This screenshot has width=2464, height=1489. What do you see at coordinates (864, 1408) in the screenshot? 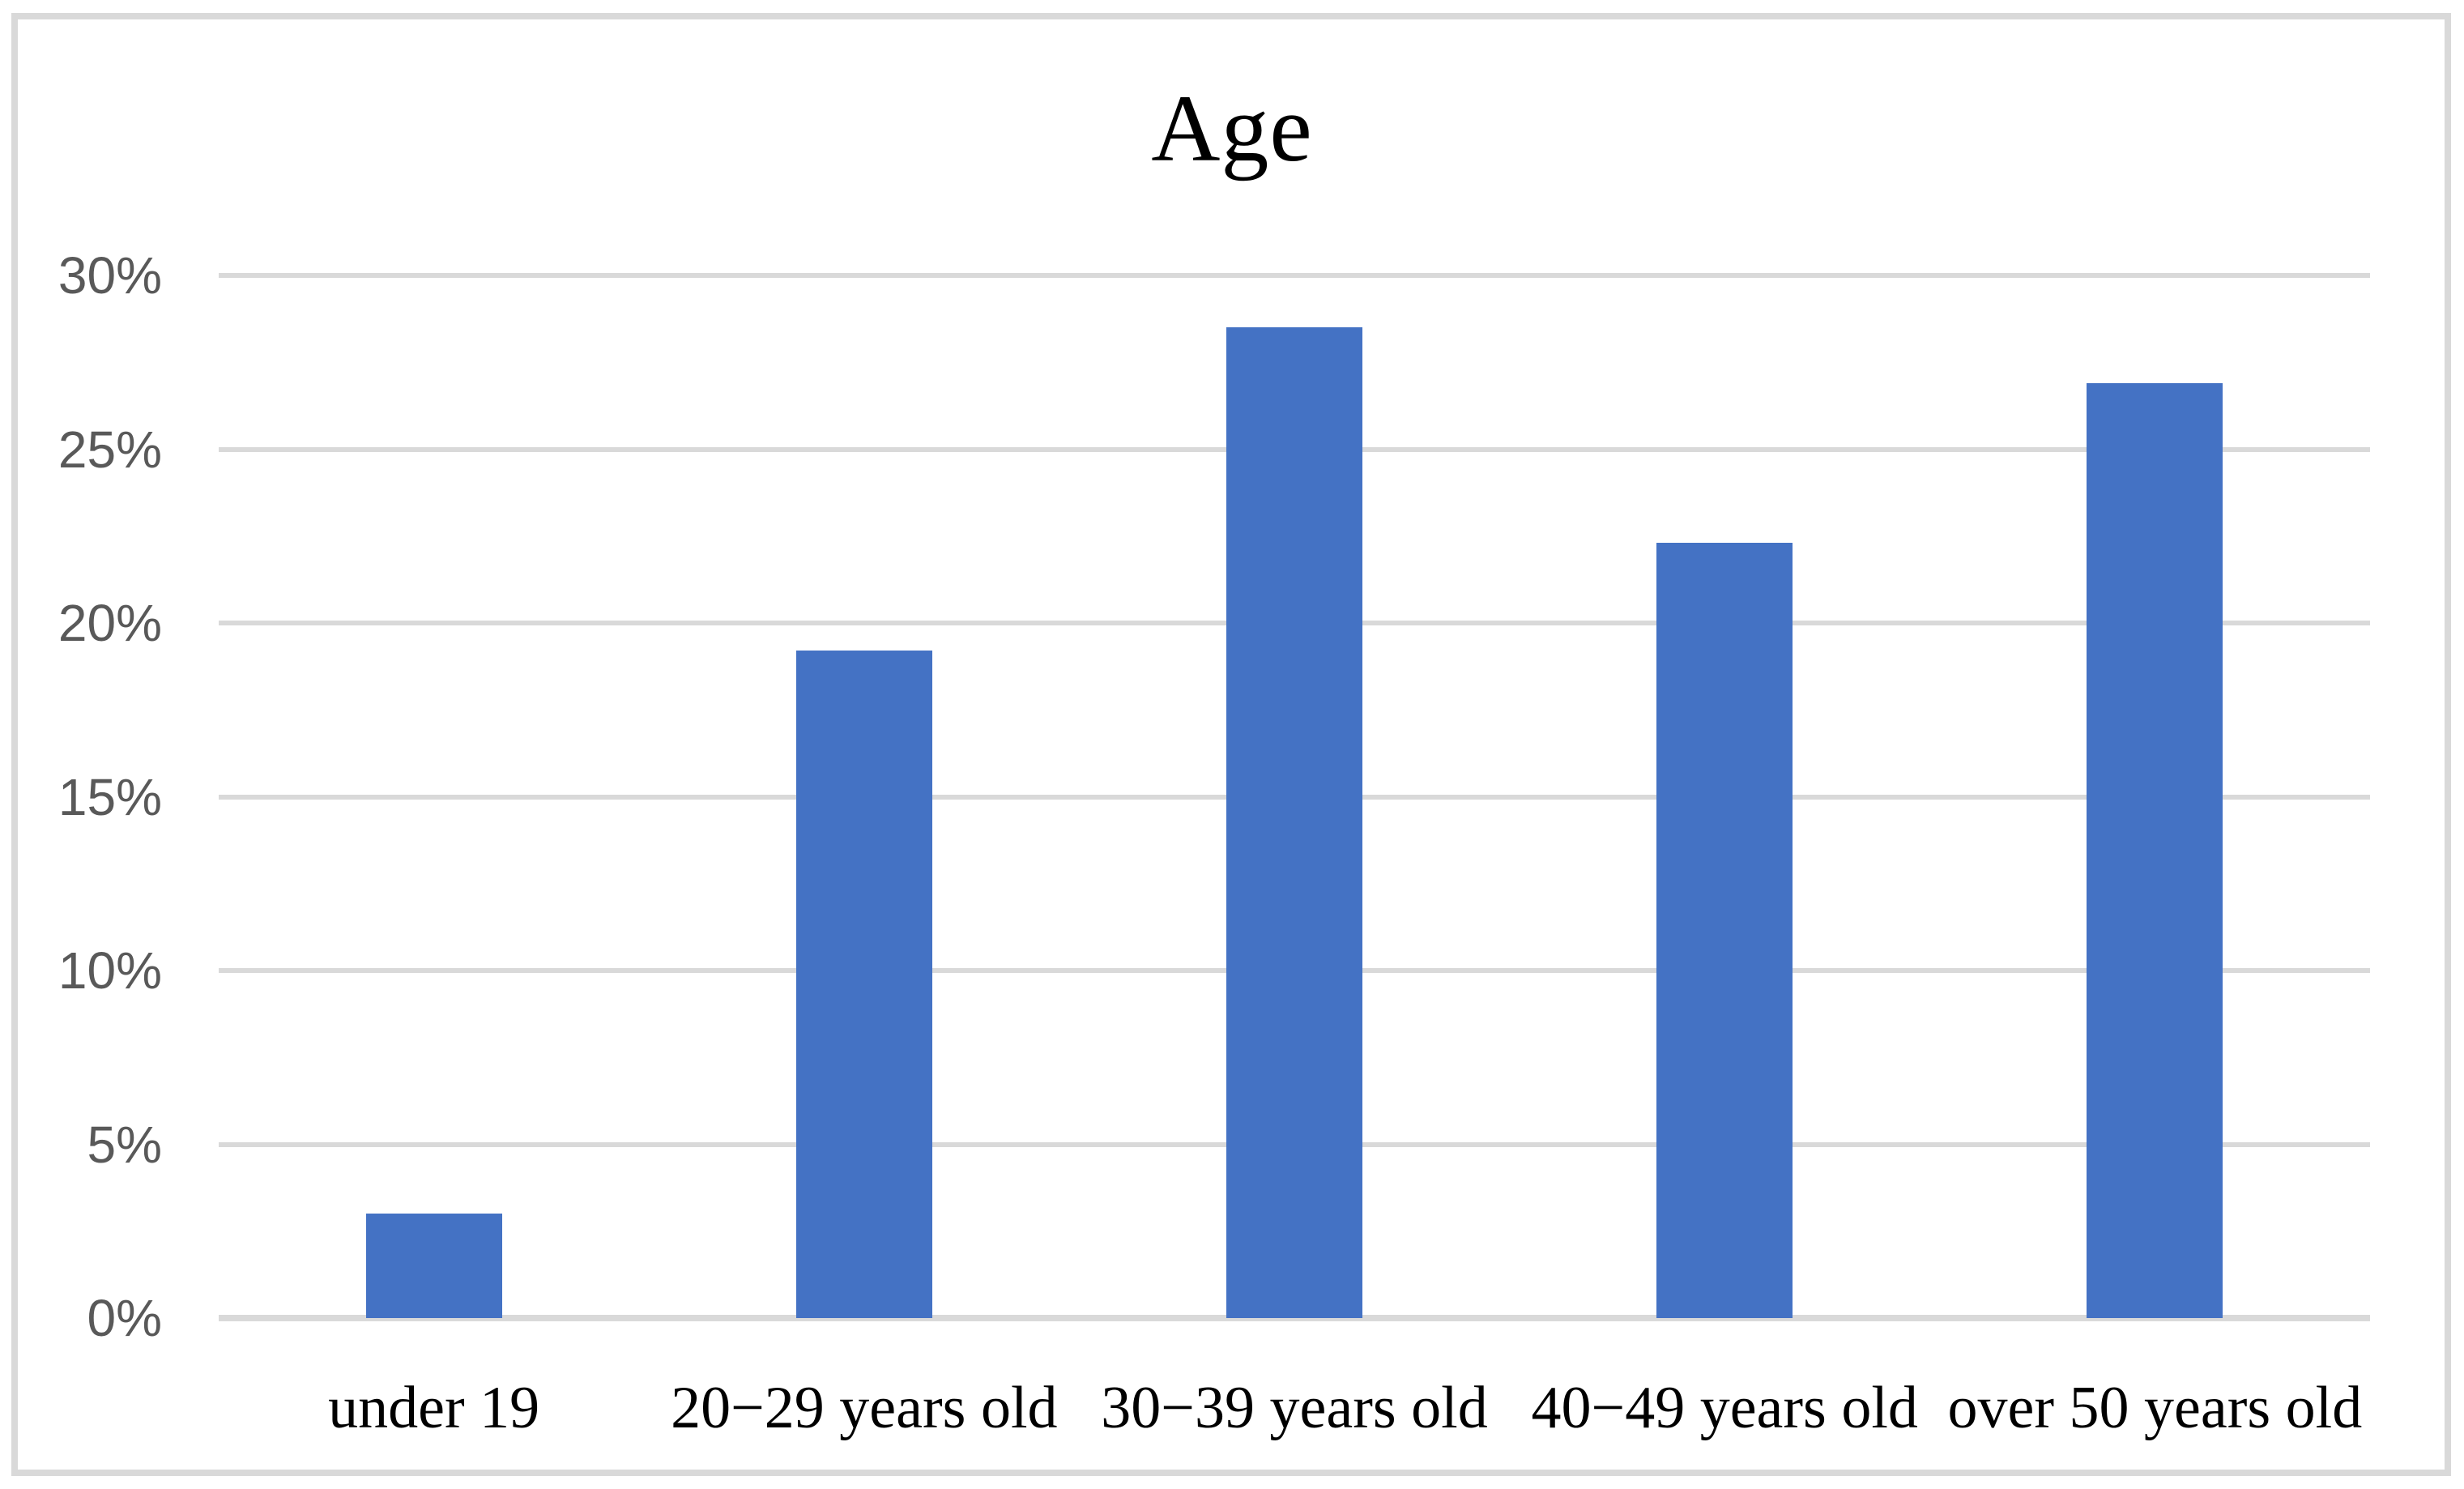
I see `x-category-label: 20−29 years old` at bounding box center [864, 1408].